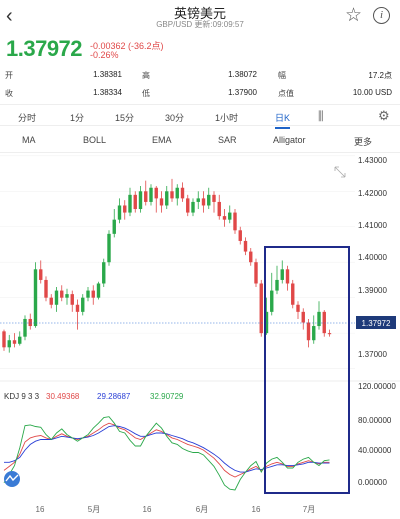 This screenshot has width=400, height=519. Describe the element at coordinates (200, 24) in the screenshot. I see `page-subtitle: GBP/USD 更新:09:09:57` at that location.